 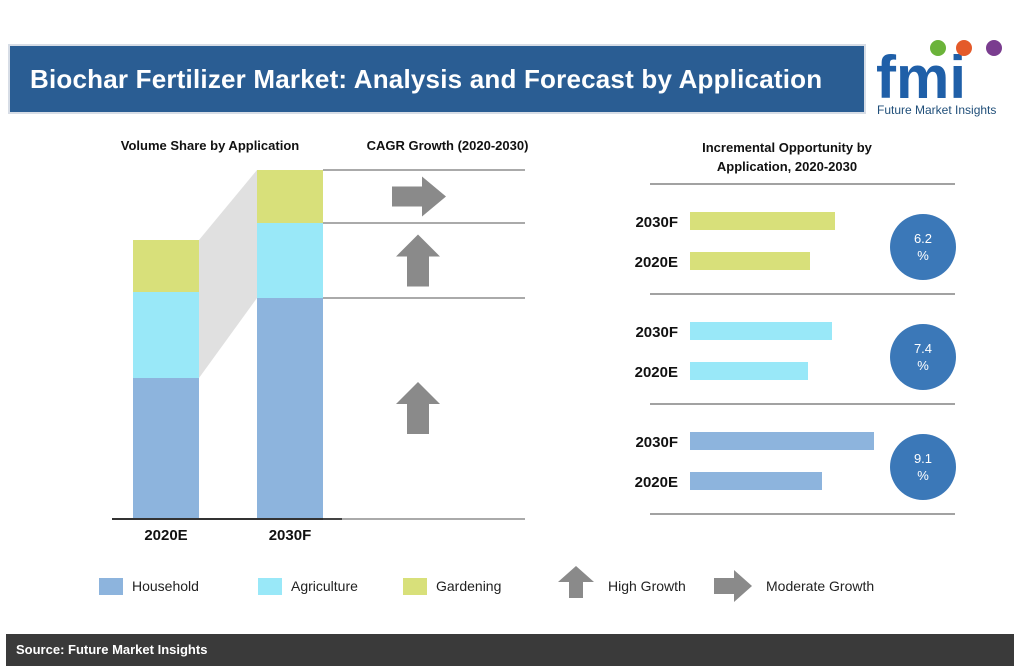 I want to click on x-tick-label-2020E: 2020E, so click(x=165, y=535).